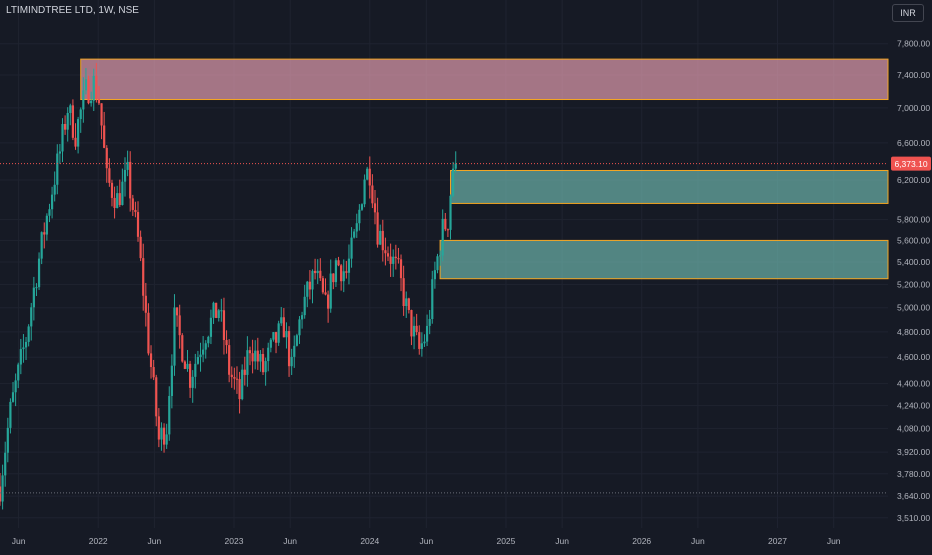 The height and width of the screenshot is (555, 932). Describe the element at coordinates (913, 332) in the screenshot. I see `y-tick-label: 4,800.00` at that location.